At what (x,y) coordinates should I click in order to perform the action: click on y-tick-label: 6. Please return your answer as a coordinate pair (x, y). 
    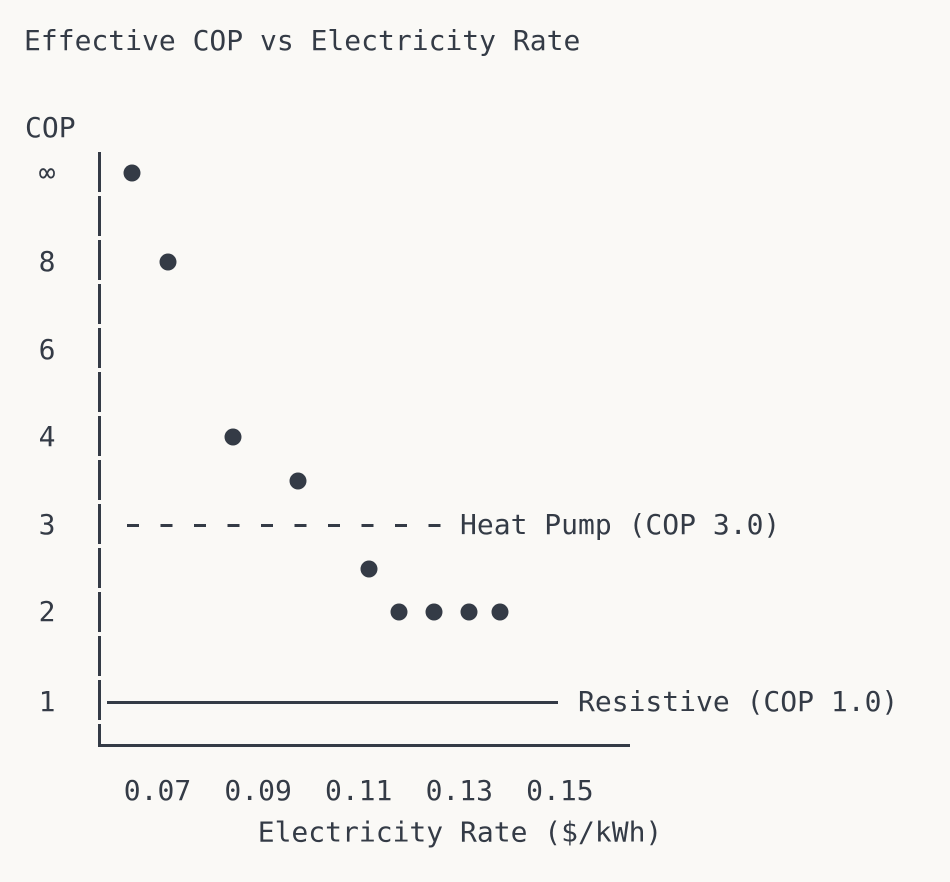
    Looking at the image, I should click on (47, 349).